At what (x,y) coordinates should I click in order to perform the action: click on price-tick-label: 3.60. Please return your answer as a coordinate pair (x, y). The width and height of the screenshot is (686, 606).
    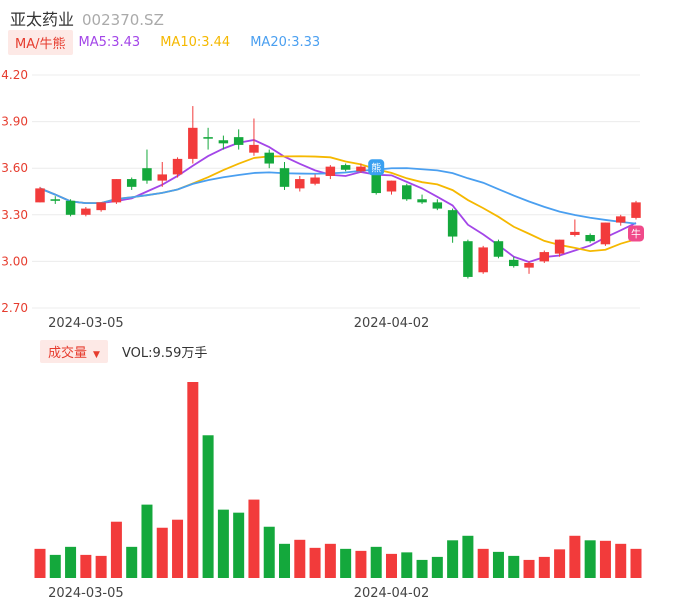
    Looking at the image, I should click on (14, 168).